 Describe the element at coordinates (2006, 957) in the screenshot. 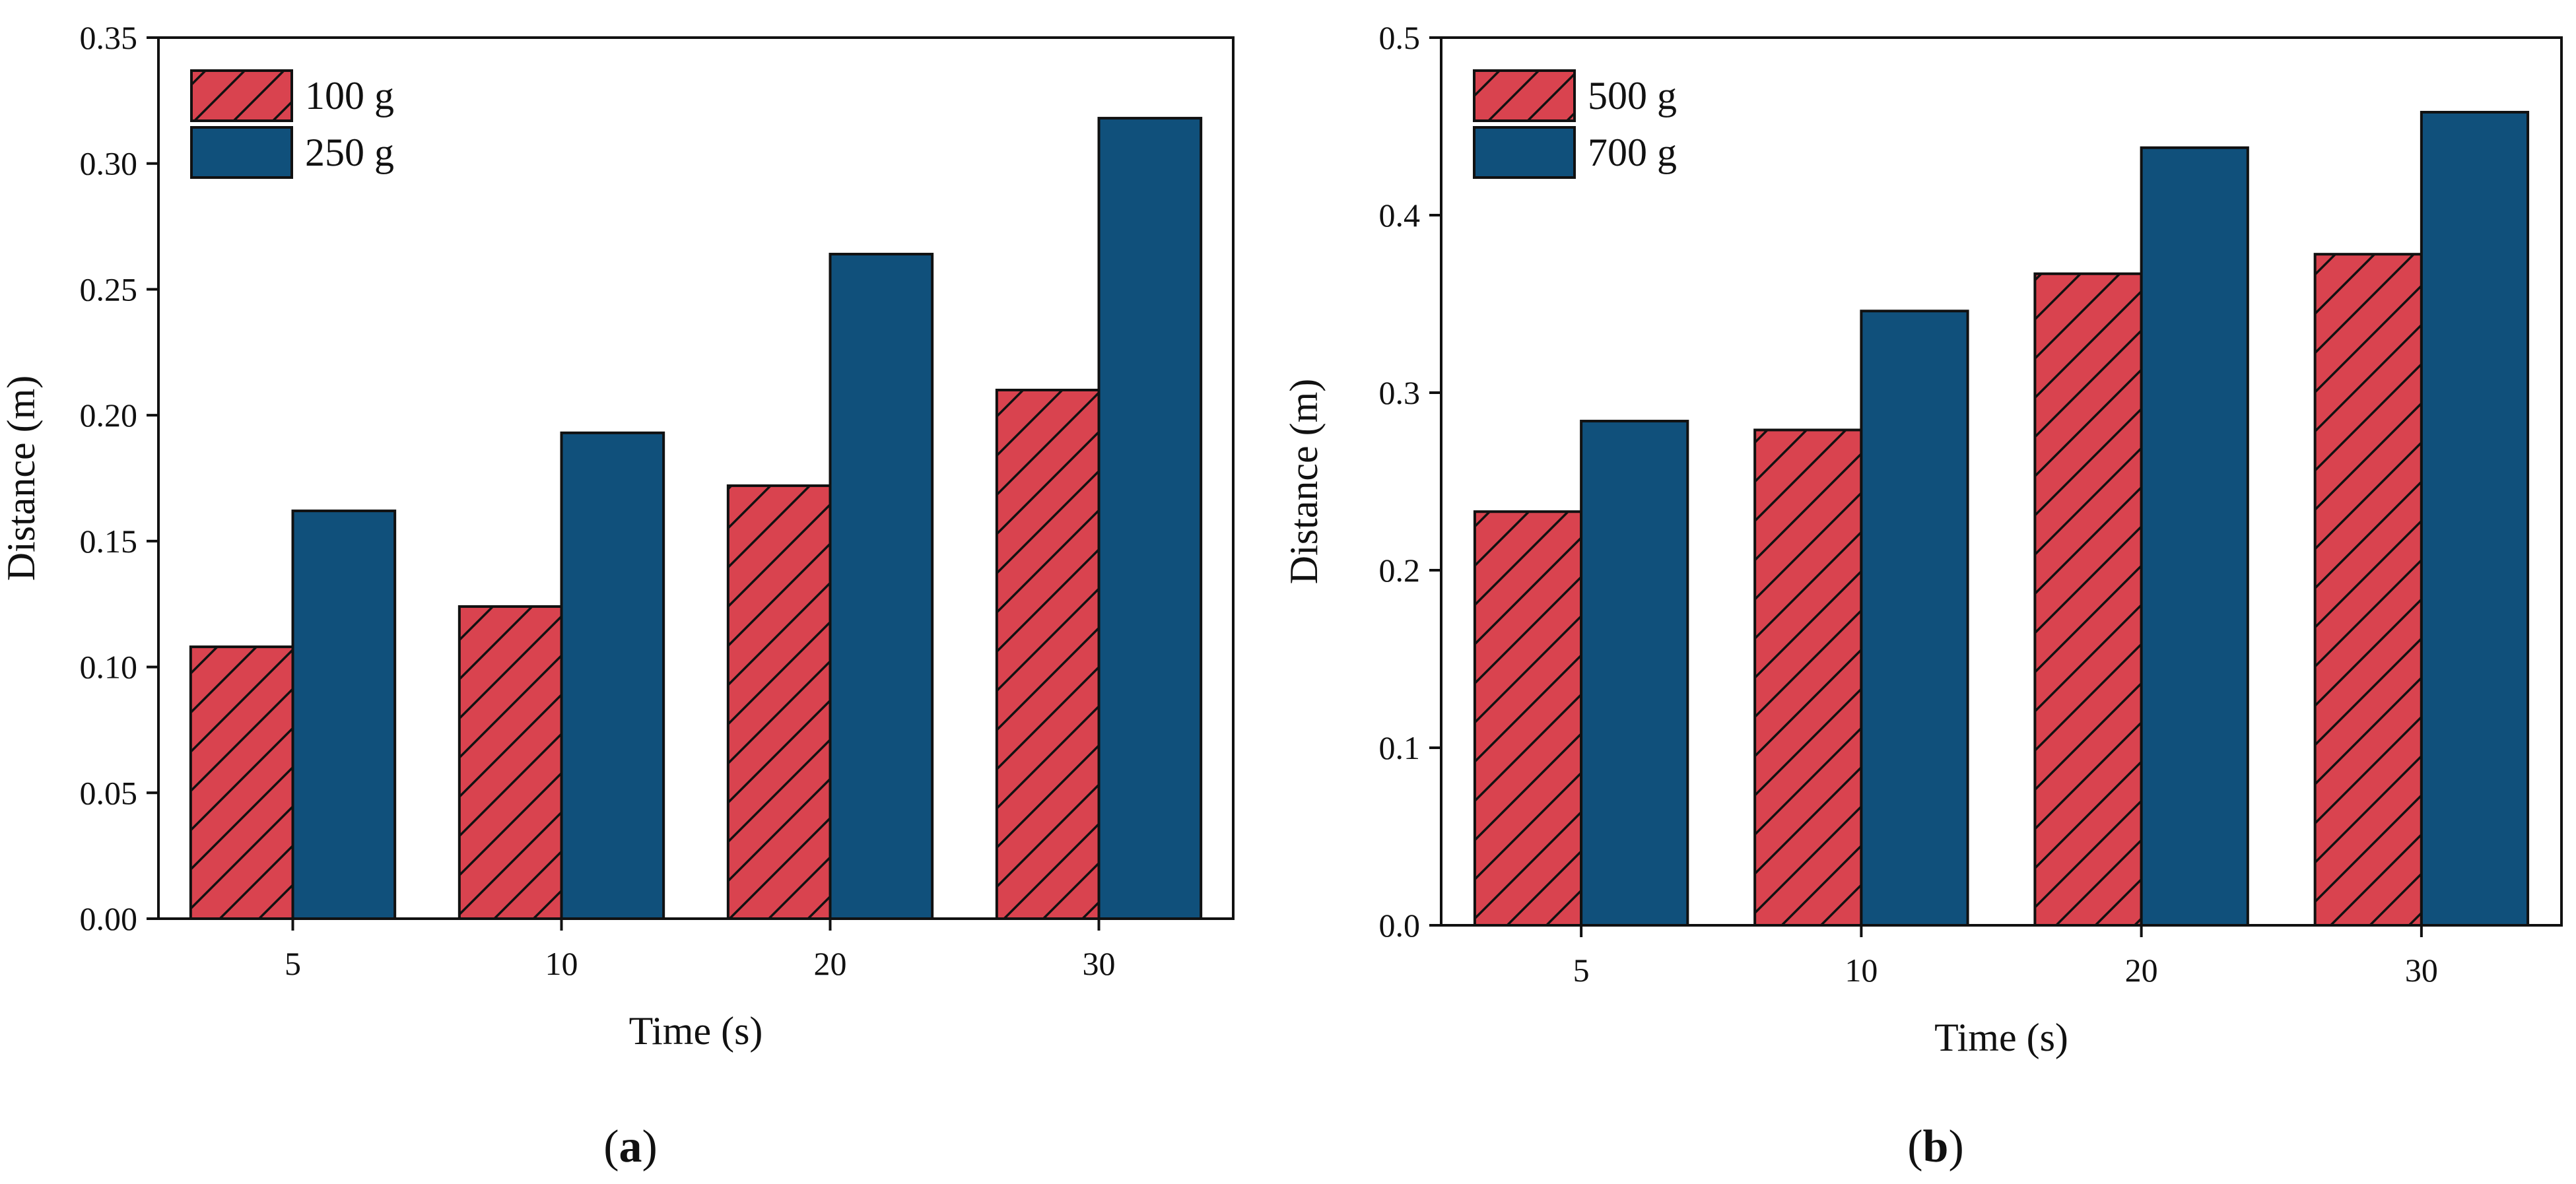

I see `x-axis-b: 5 10 20 30` at that location.